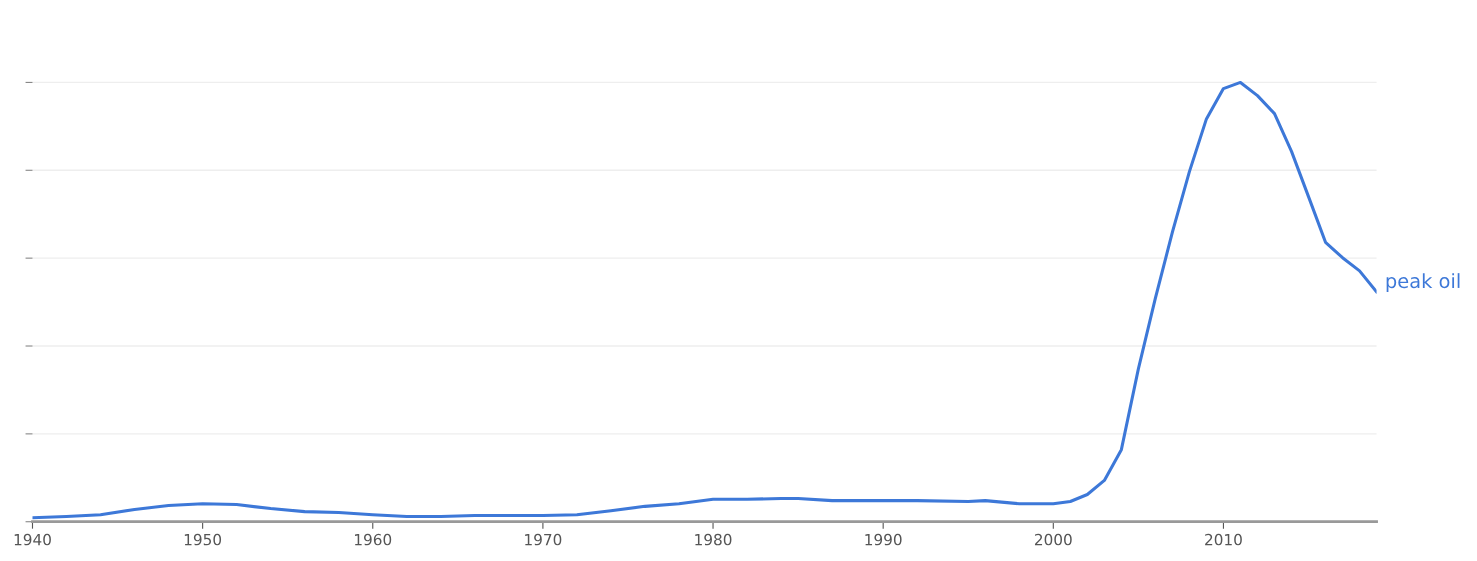 This screenshot has width=1477, height=561. What do you see at coordinates (203, 539) in the screenshot?
I see `x-tick-label: 1950` at bounding box center [203, 539].